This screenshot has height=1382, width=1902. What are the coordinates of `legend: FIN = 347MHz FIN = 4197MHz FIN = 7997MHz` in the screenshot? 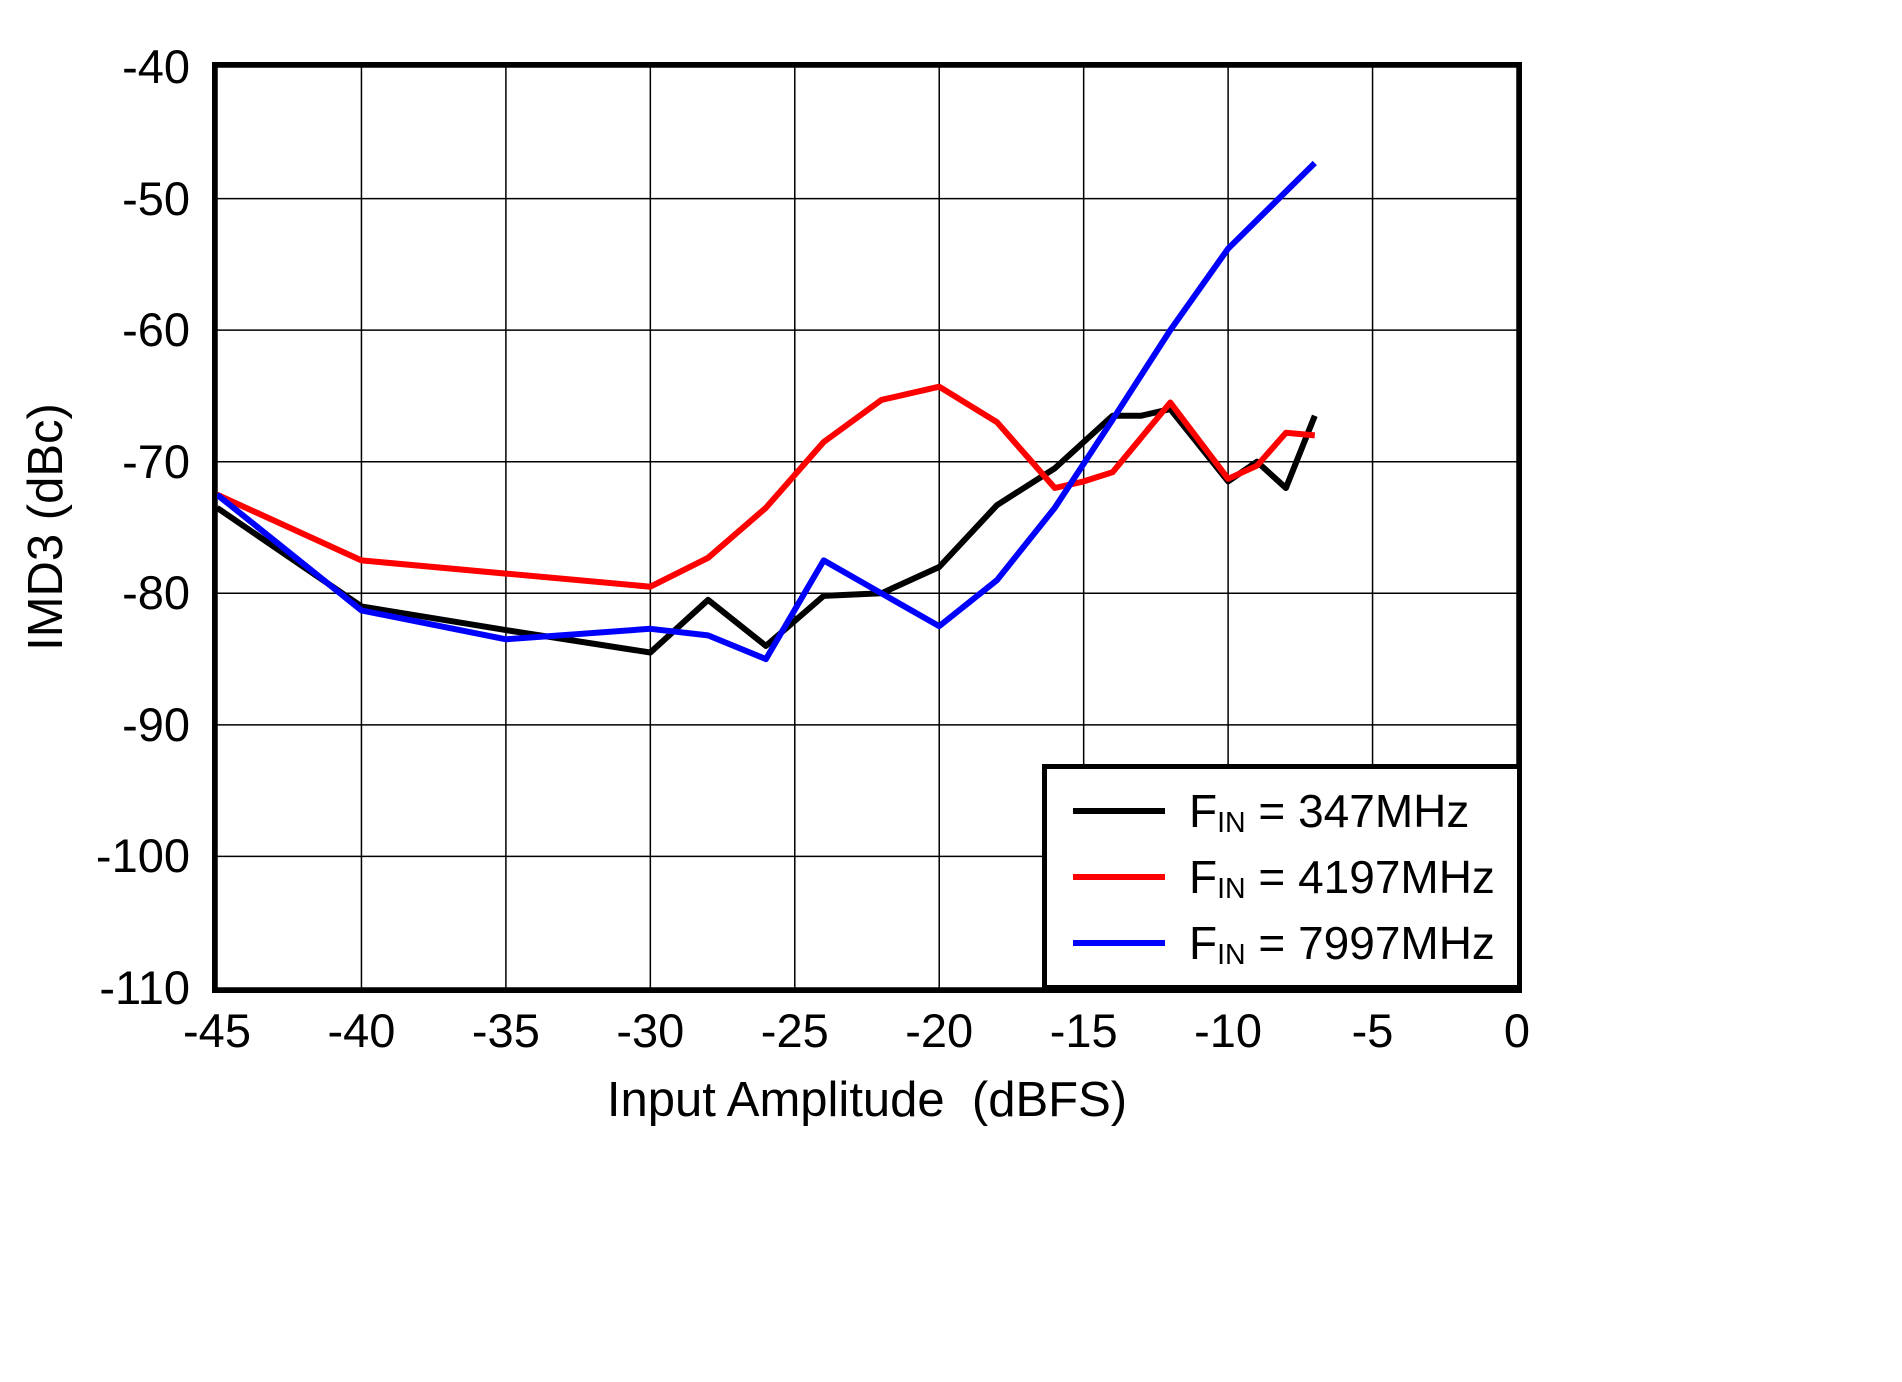 It's located at (1282, 877).